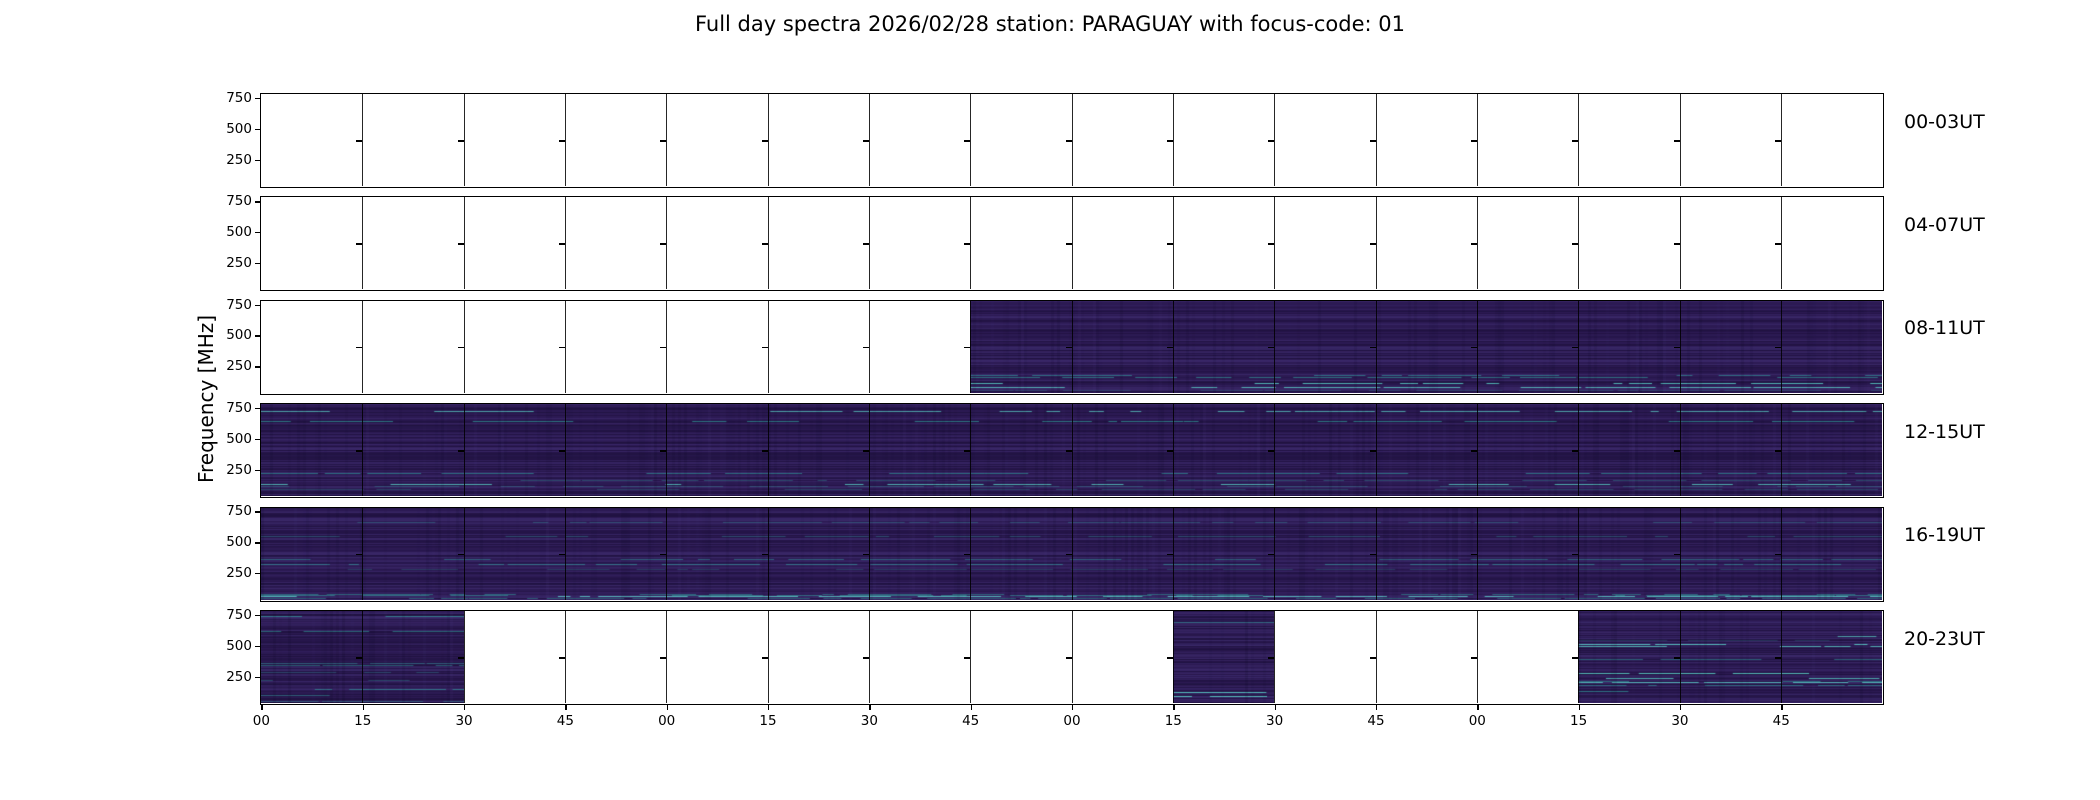 The width and height of the screenshot is (2100, 800). What do you see at coordinates (1072, 244) in the screenshot?
I see `spectra-panel-04-07ut` at bounding box center [1072, 244].